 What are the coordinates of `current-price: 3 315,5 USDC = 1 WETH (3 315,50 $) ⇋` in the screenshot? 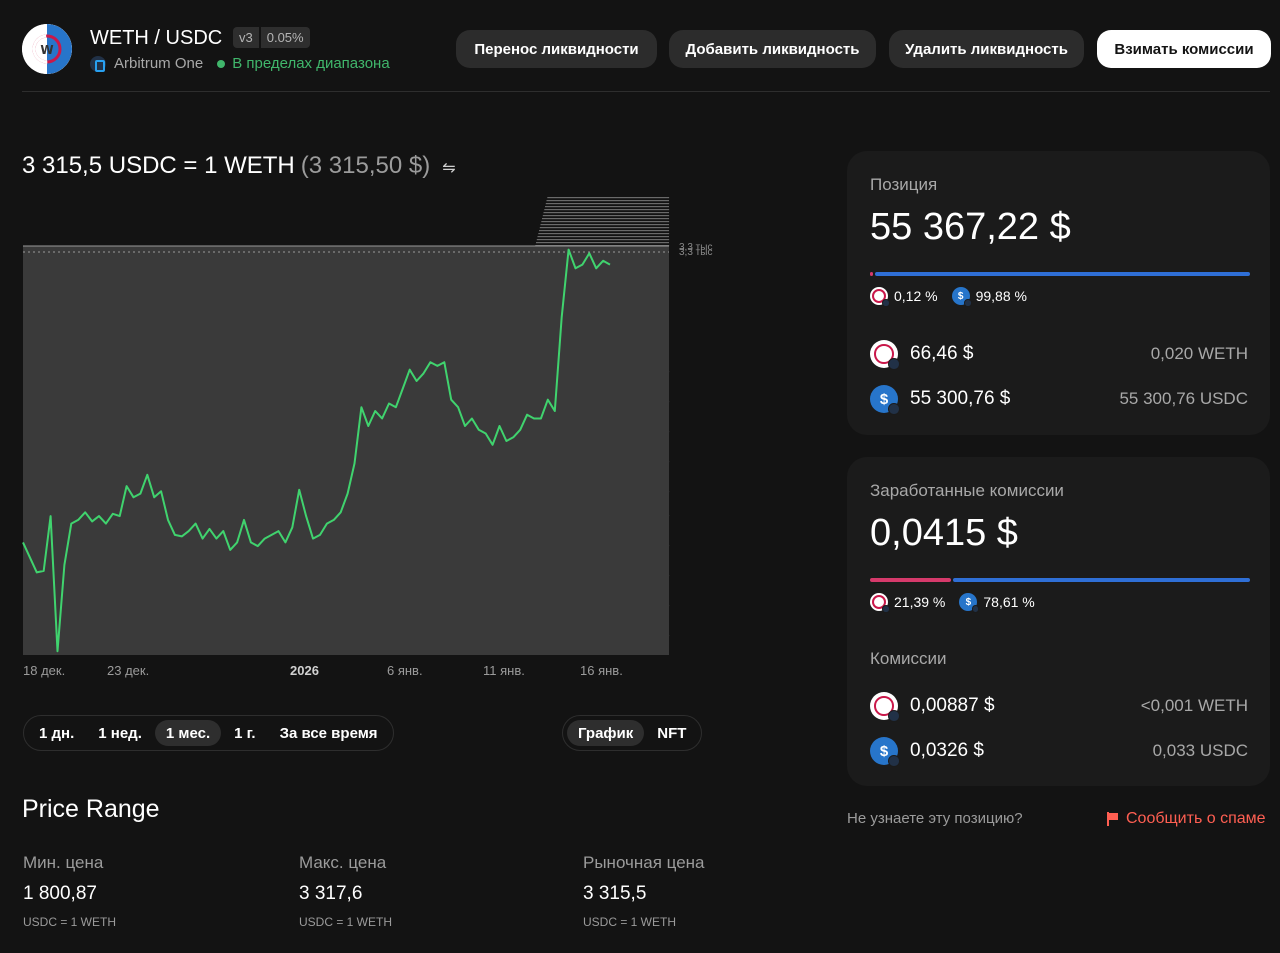 It's located at (239, 166).